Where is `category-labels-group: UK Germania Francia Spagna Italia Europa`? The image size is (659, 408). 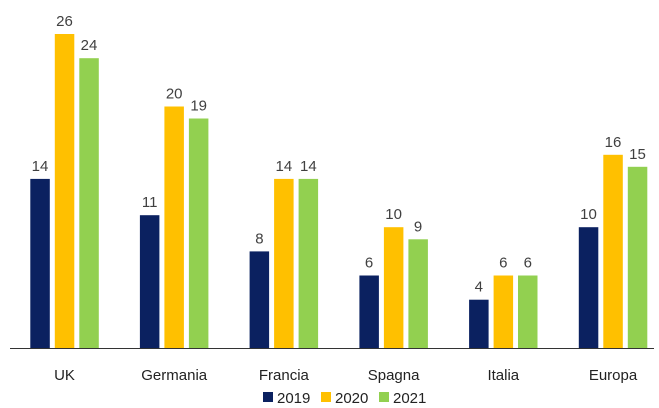
category-labels-group: UK Germania Francia Spagna Italia Europa is located at coordinates (346, 375).